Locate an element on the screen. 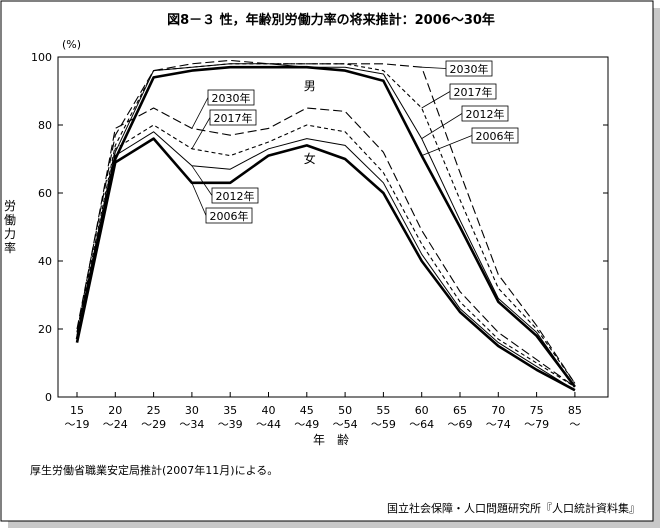 The height and width of the screenshot is (530, 662). x-tick-label-range: ～19 is located at coordinates (77, 424).